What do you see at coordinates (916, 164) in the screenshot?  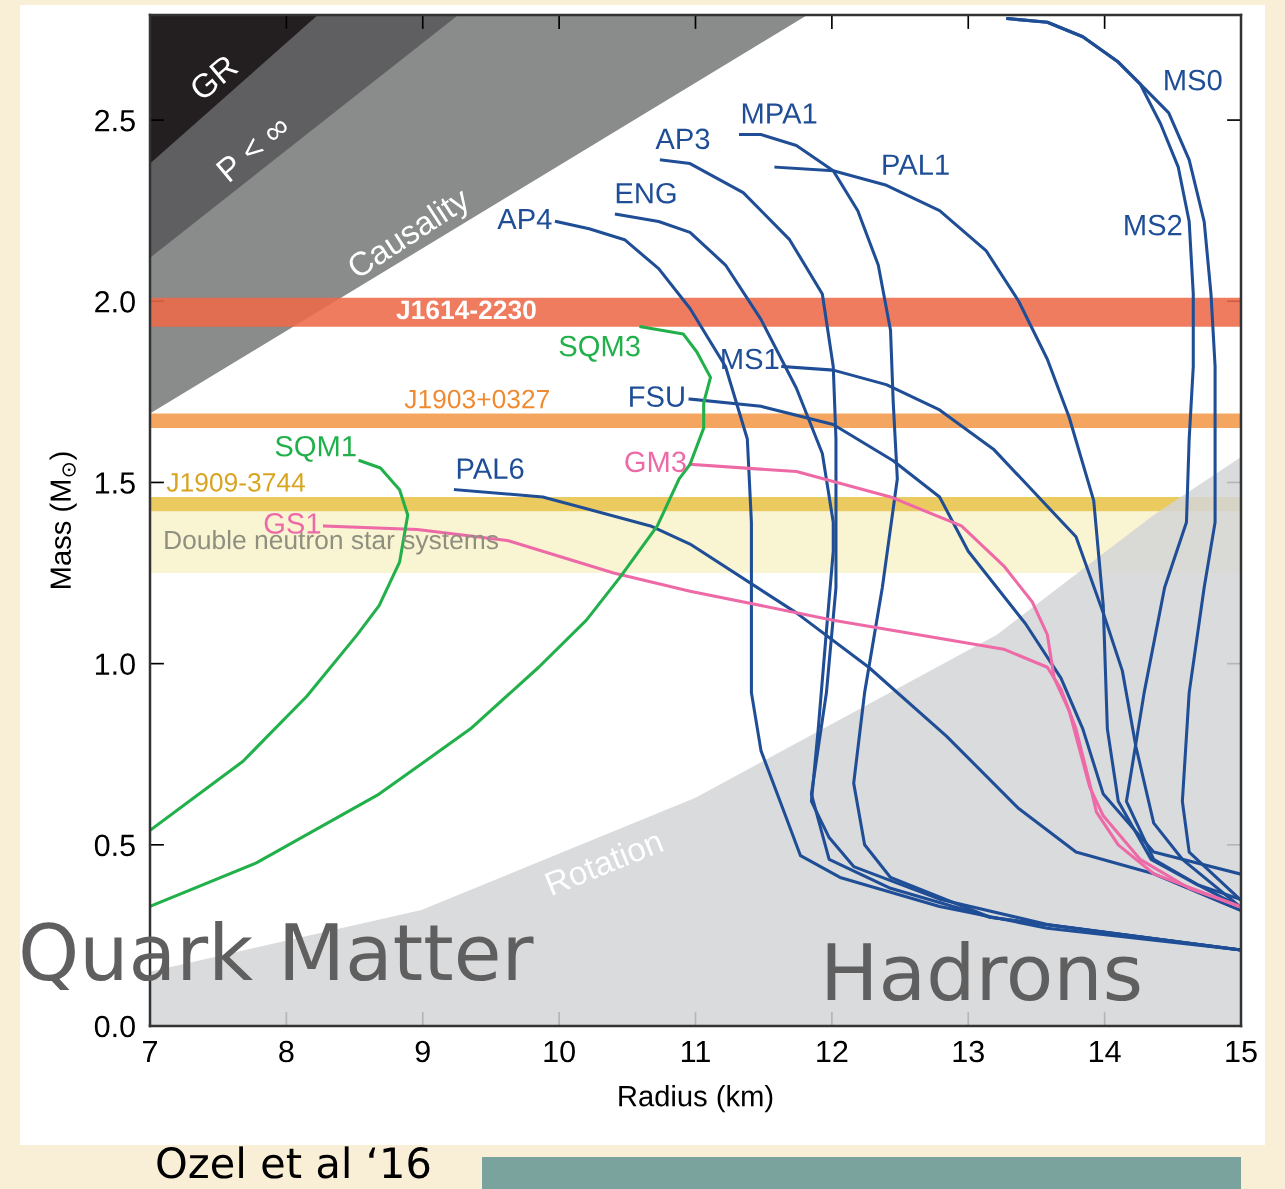 I see `series-label: PAL1` at bounding box center [916, 164].